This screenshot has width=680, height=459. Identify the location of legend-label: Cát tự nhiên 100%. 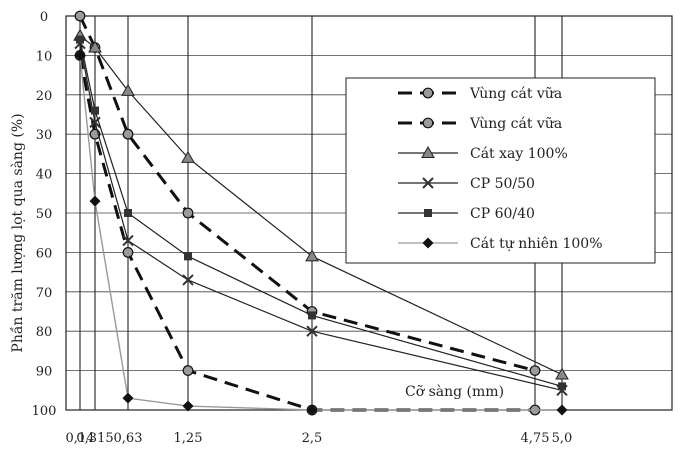
(536, 244).